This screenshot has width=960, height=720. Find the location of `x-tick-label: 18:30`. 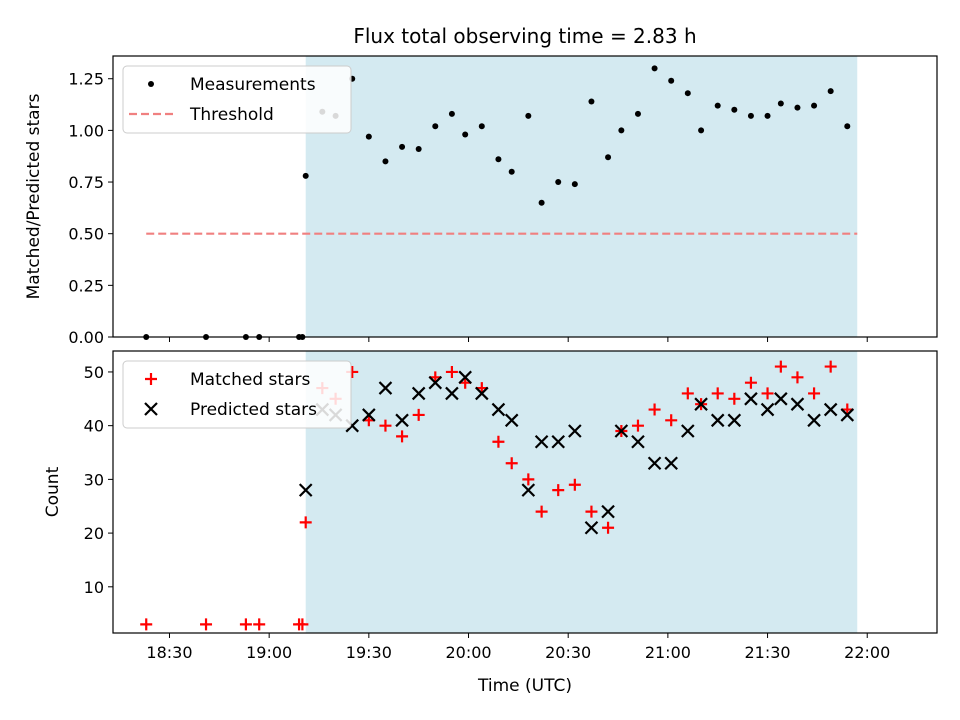

x-tick-label: 18:30 is located at coordinates (169, 652).